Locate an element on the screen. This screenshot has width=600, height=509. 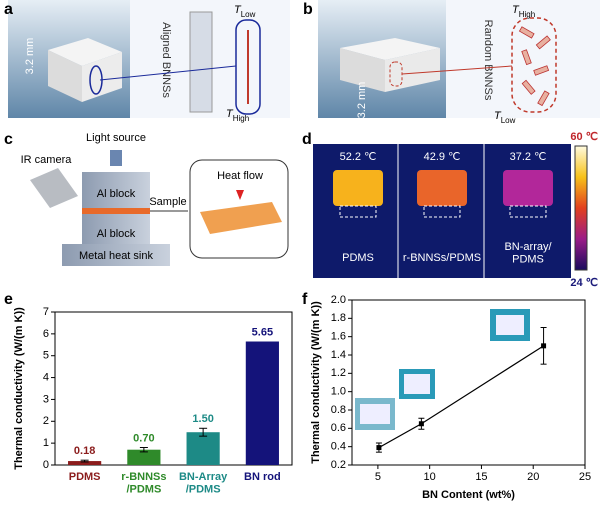
x-tick-label: 10 is located at coordinates (430, 477).